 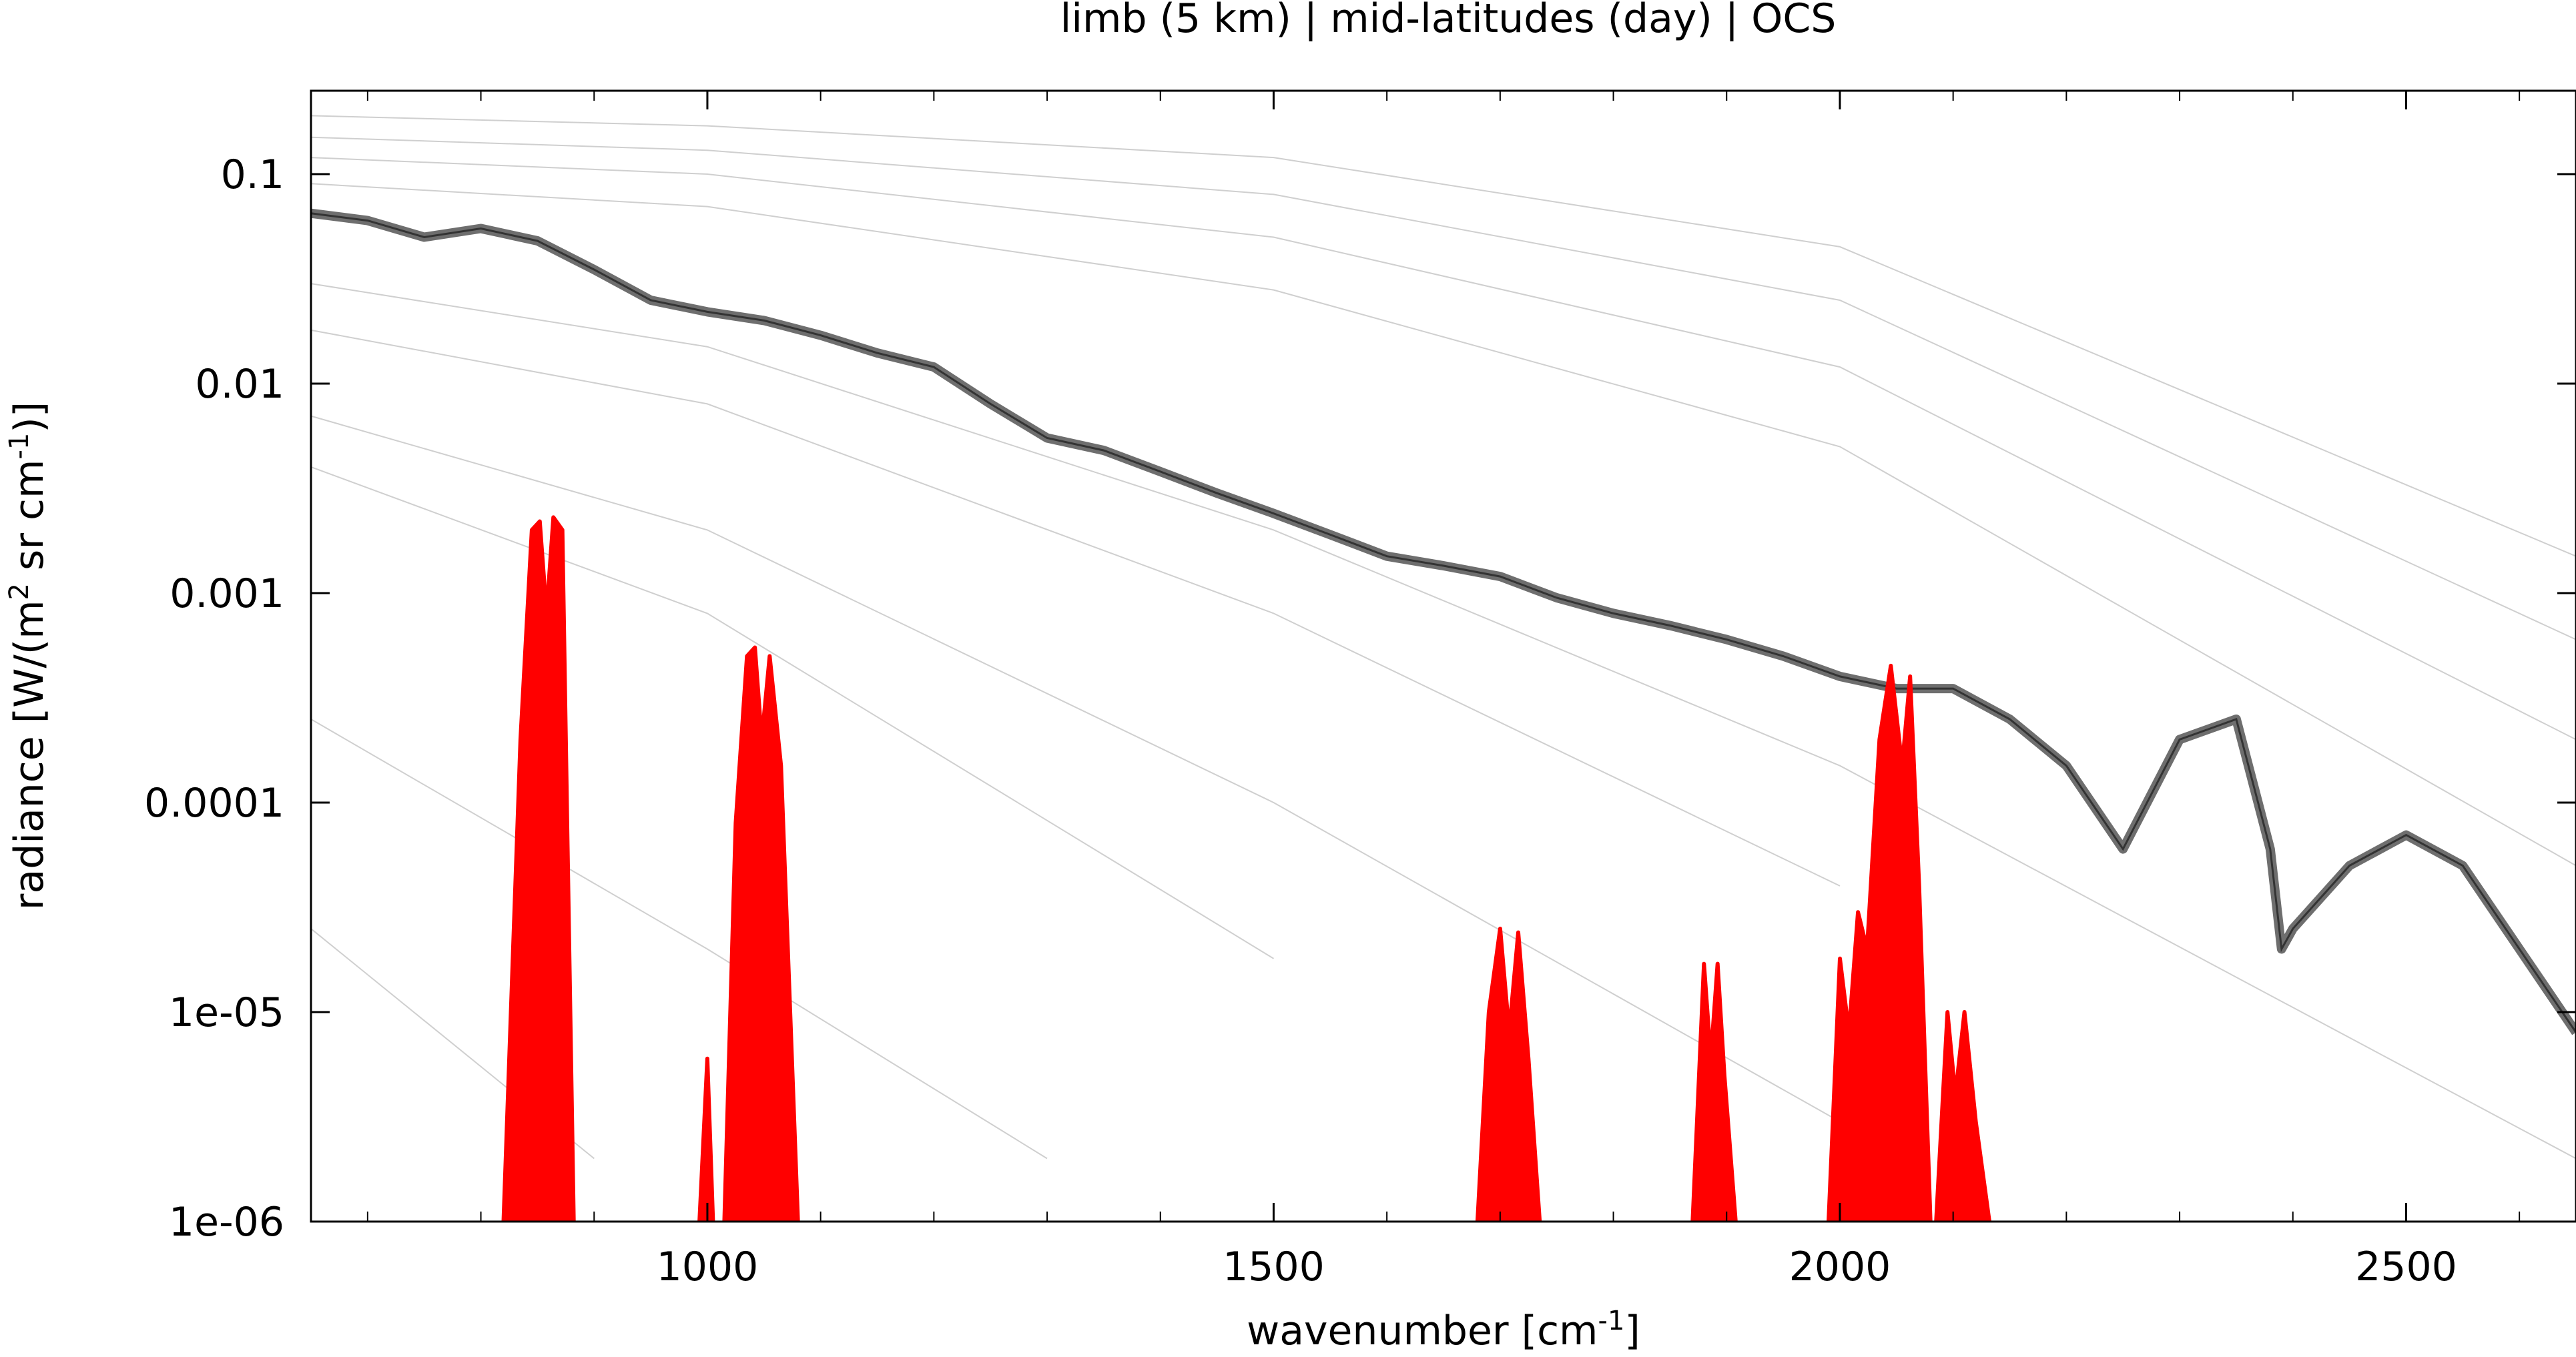 What do you see at coordinates (227, 593) in the screenshot?
I see `y-tick-label: 0.001` at bounding box center [227, 593].